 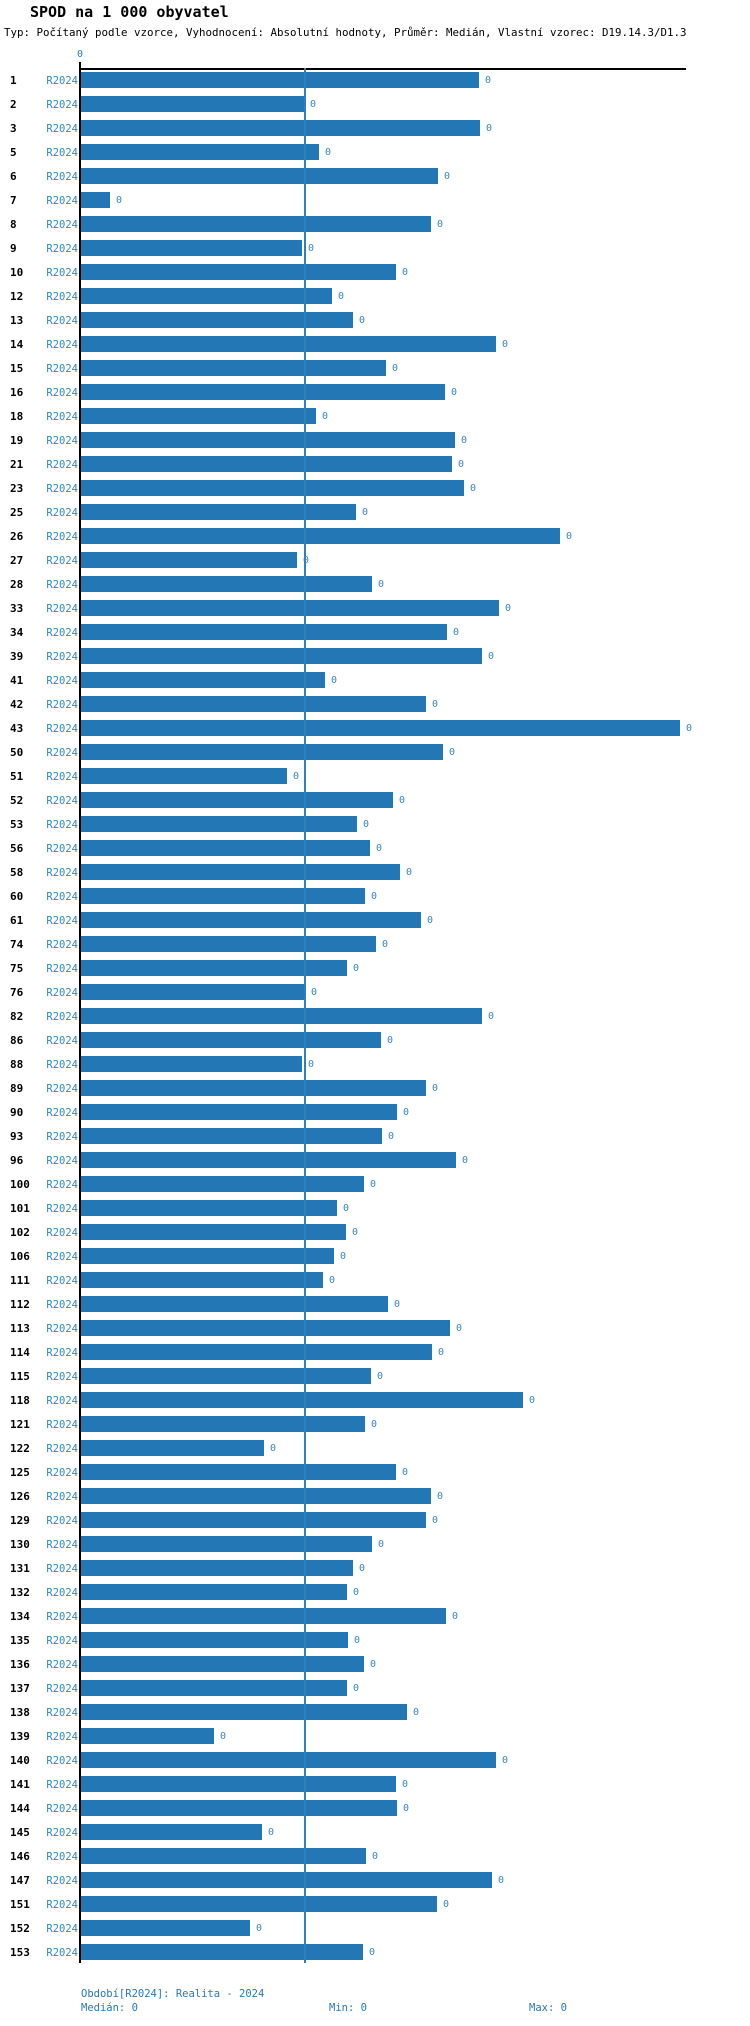 I want to click on chart-row: 25 R2024 0, so click(x=375, y=512).